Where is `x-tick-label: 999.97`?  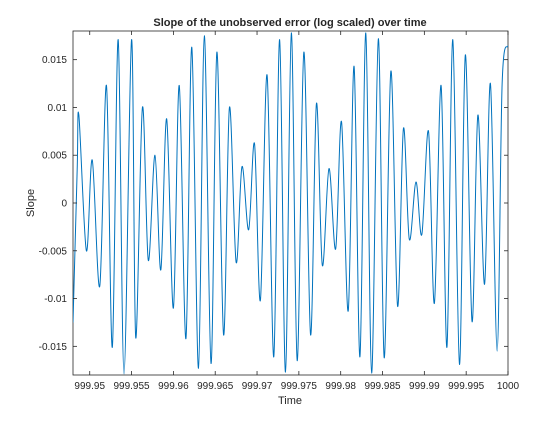 x-tick-label: 999.97 is located at coordinates (257, 386).